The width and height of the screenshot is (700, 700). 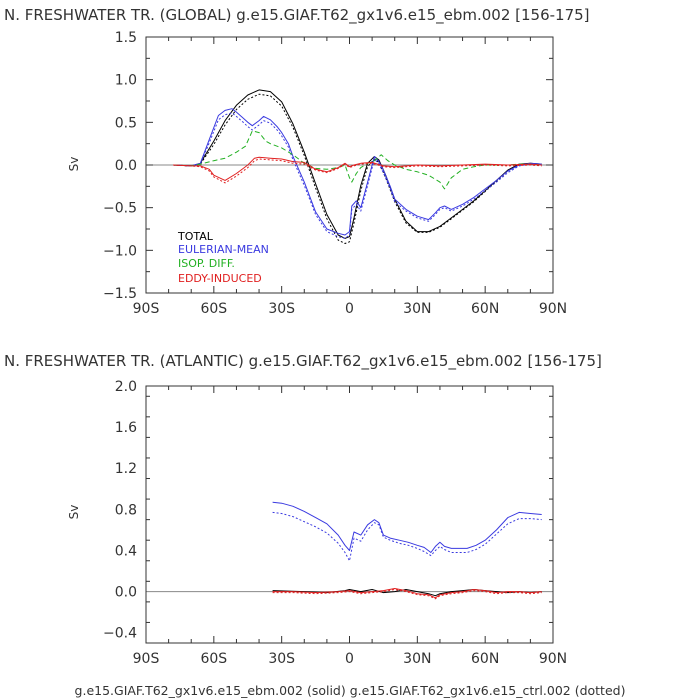 What do you see at coordinates (126, 469) in the screenshot?
I see `atlantic-y-tick-label: 1.2` at bounding box center [126, 469].